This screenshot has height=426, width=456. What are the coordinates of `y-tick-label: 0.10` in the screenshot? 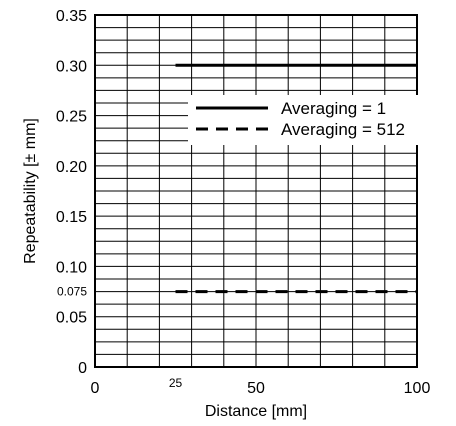 It's located at (71, 267).